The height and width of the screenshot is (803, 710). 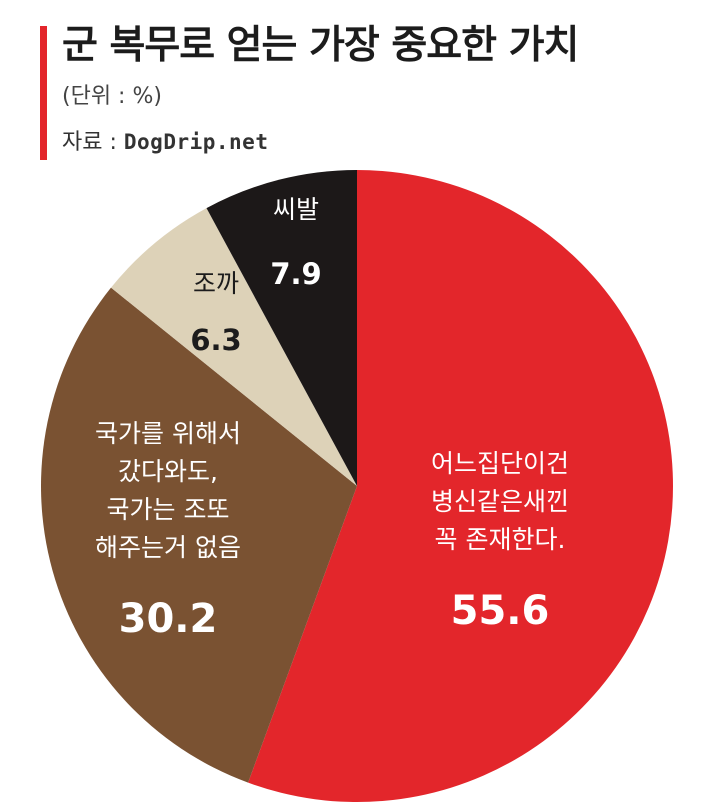 I want to click on slice-label-1-line-3: 꼭 존재한다., so click(x=500, y=539).